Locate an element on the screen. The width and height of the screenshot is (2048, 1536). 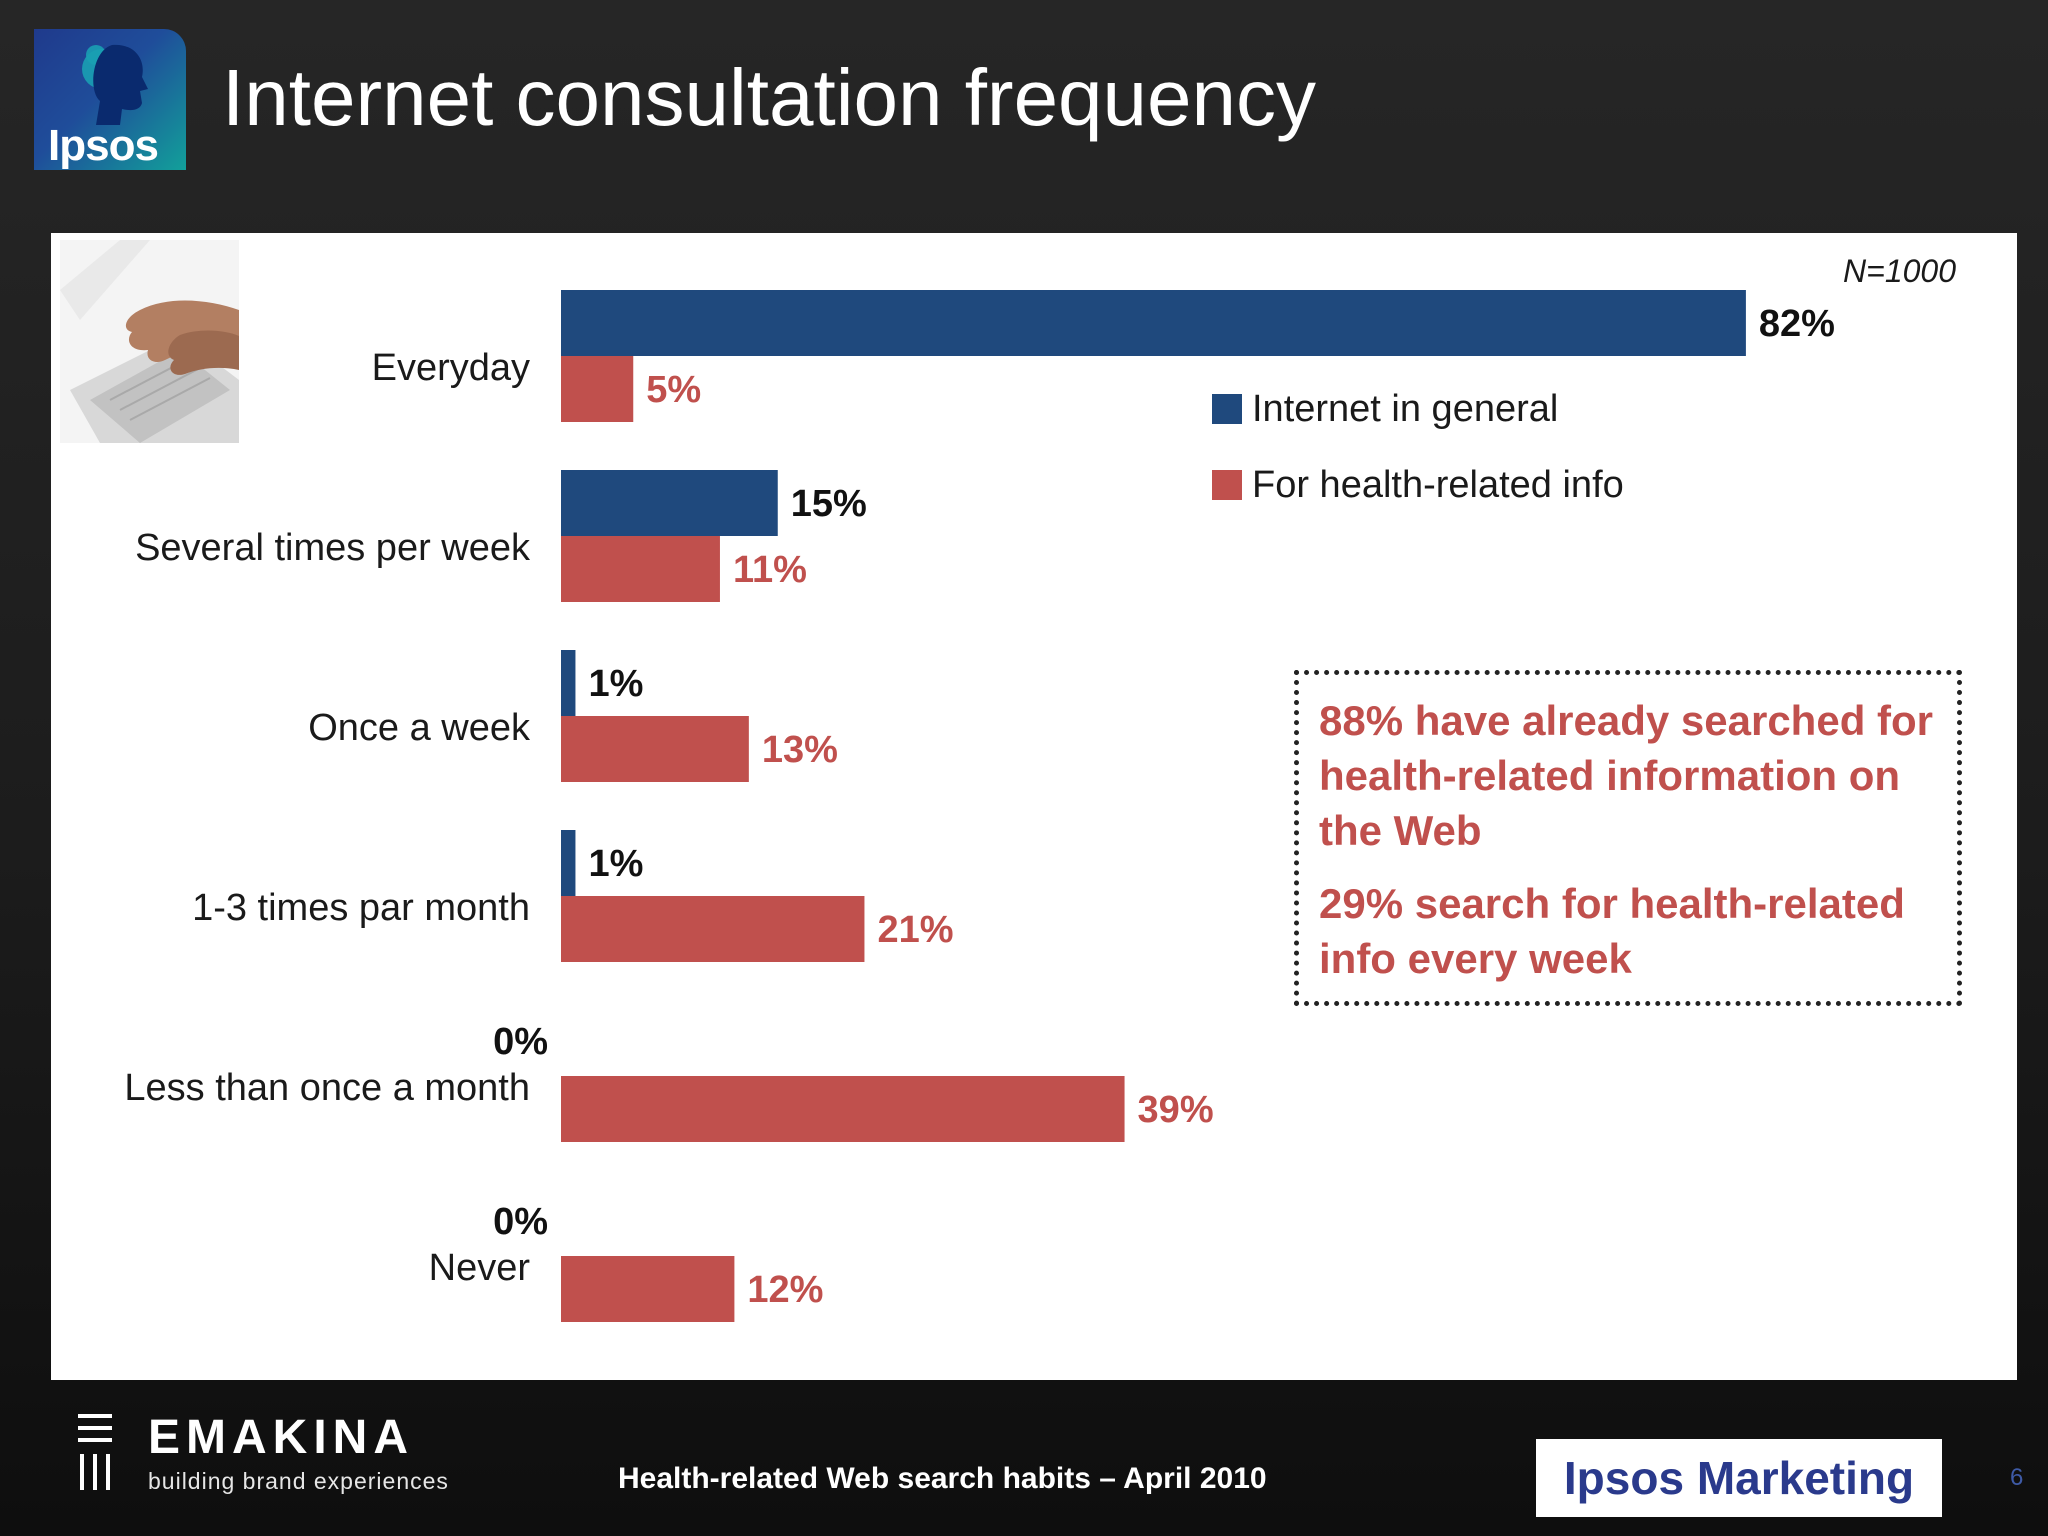
legend-item-health: For health-related info is located at coordinates (1418, 484).